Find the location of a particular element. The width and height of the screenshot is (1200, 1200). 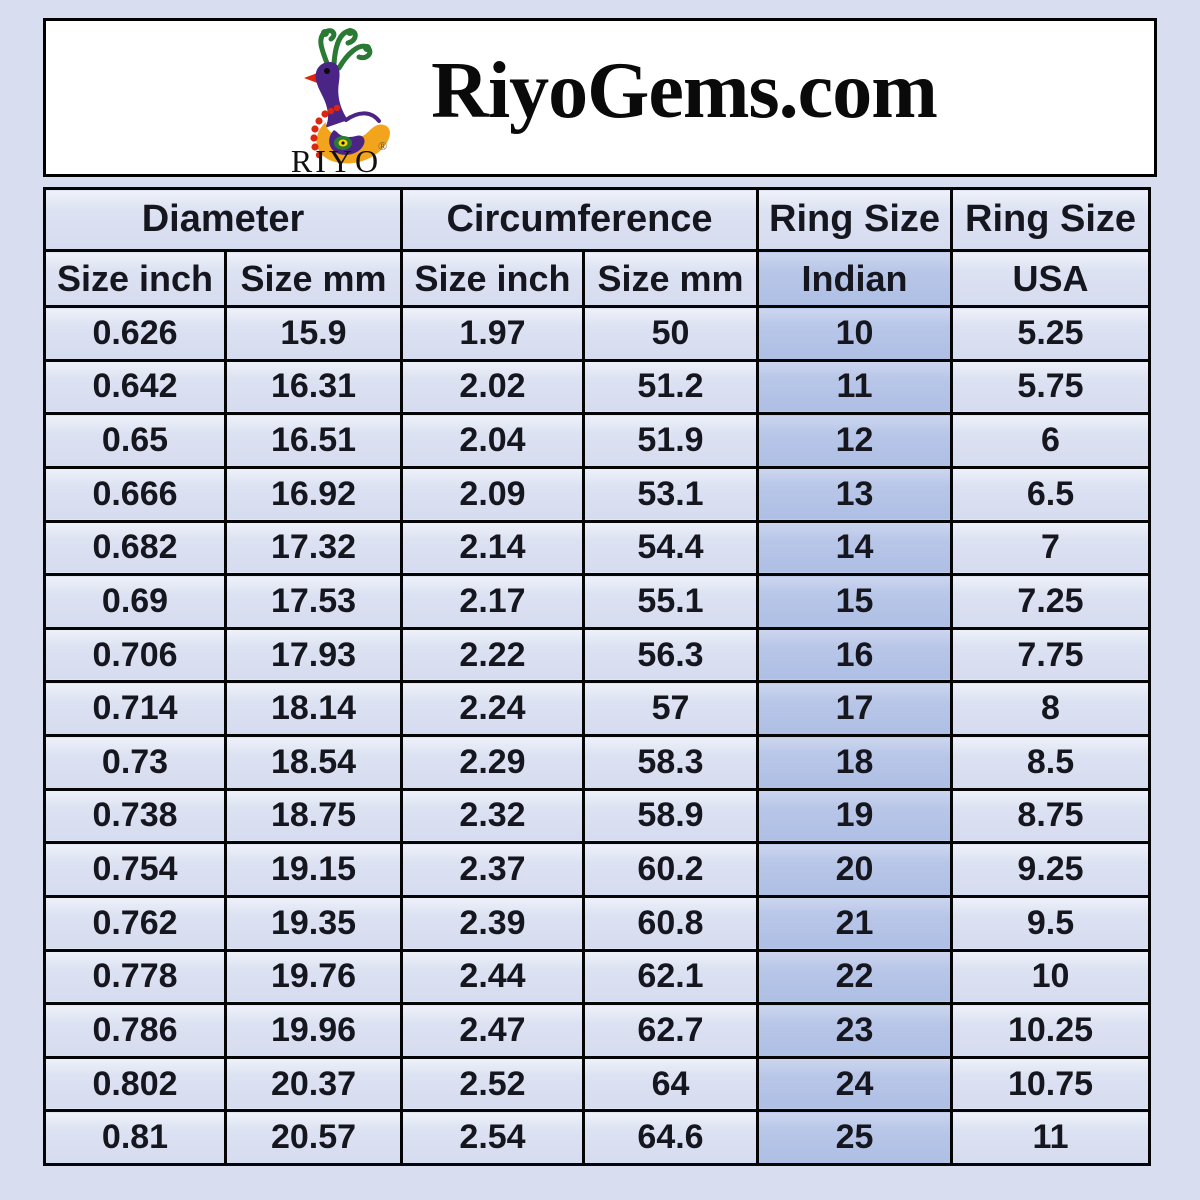

table-cell: 57 is located at coordinates (671, 708).